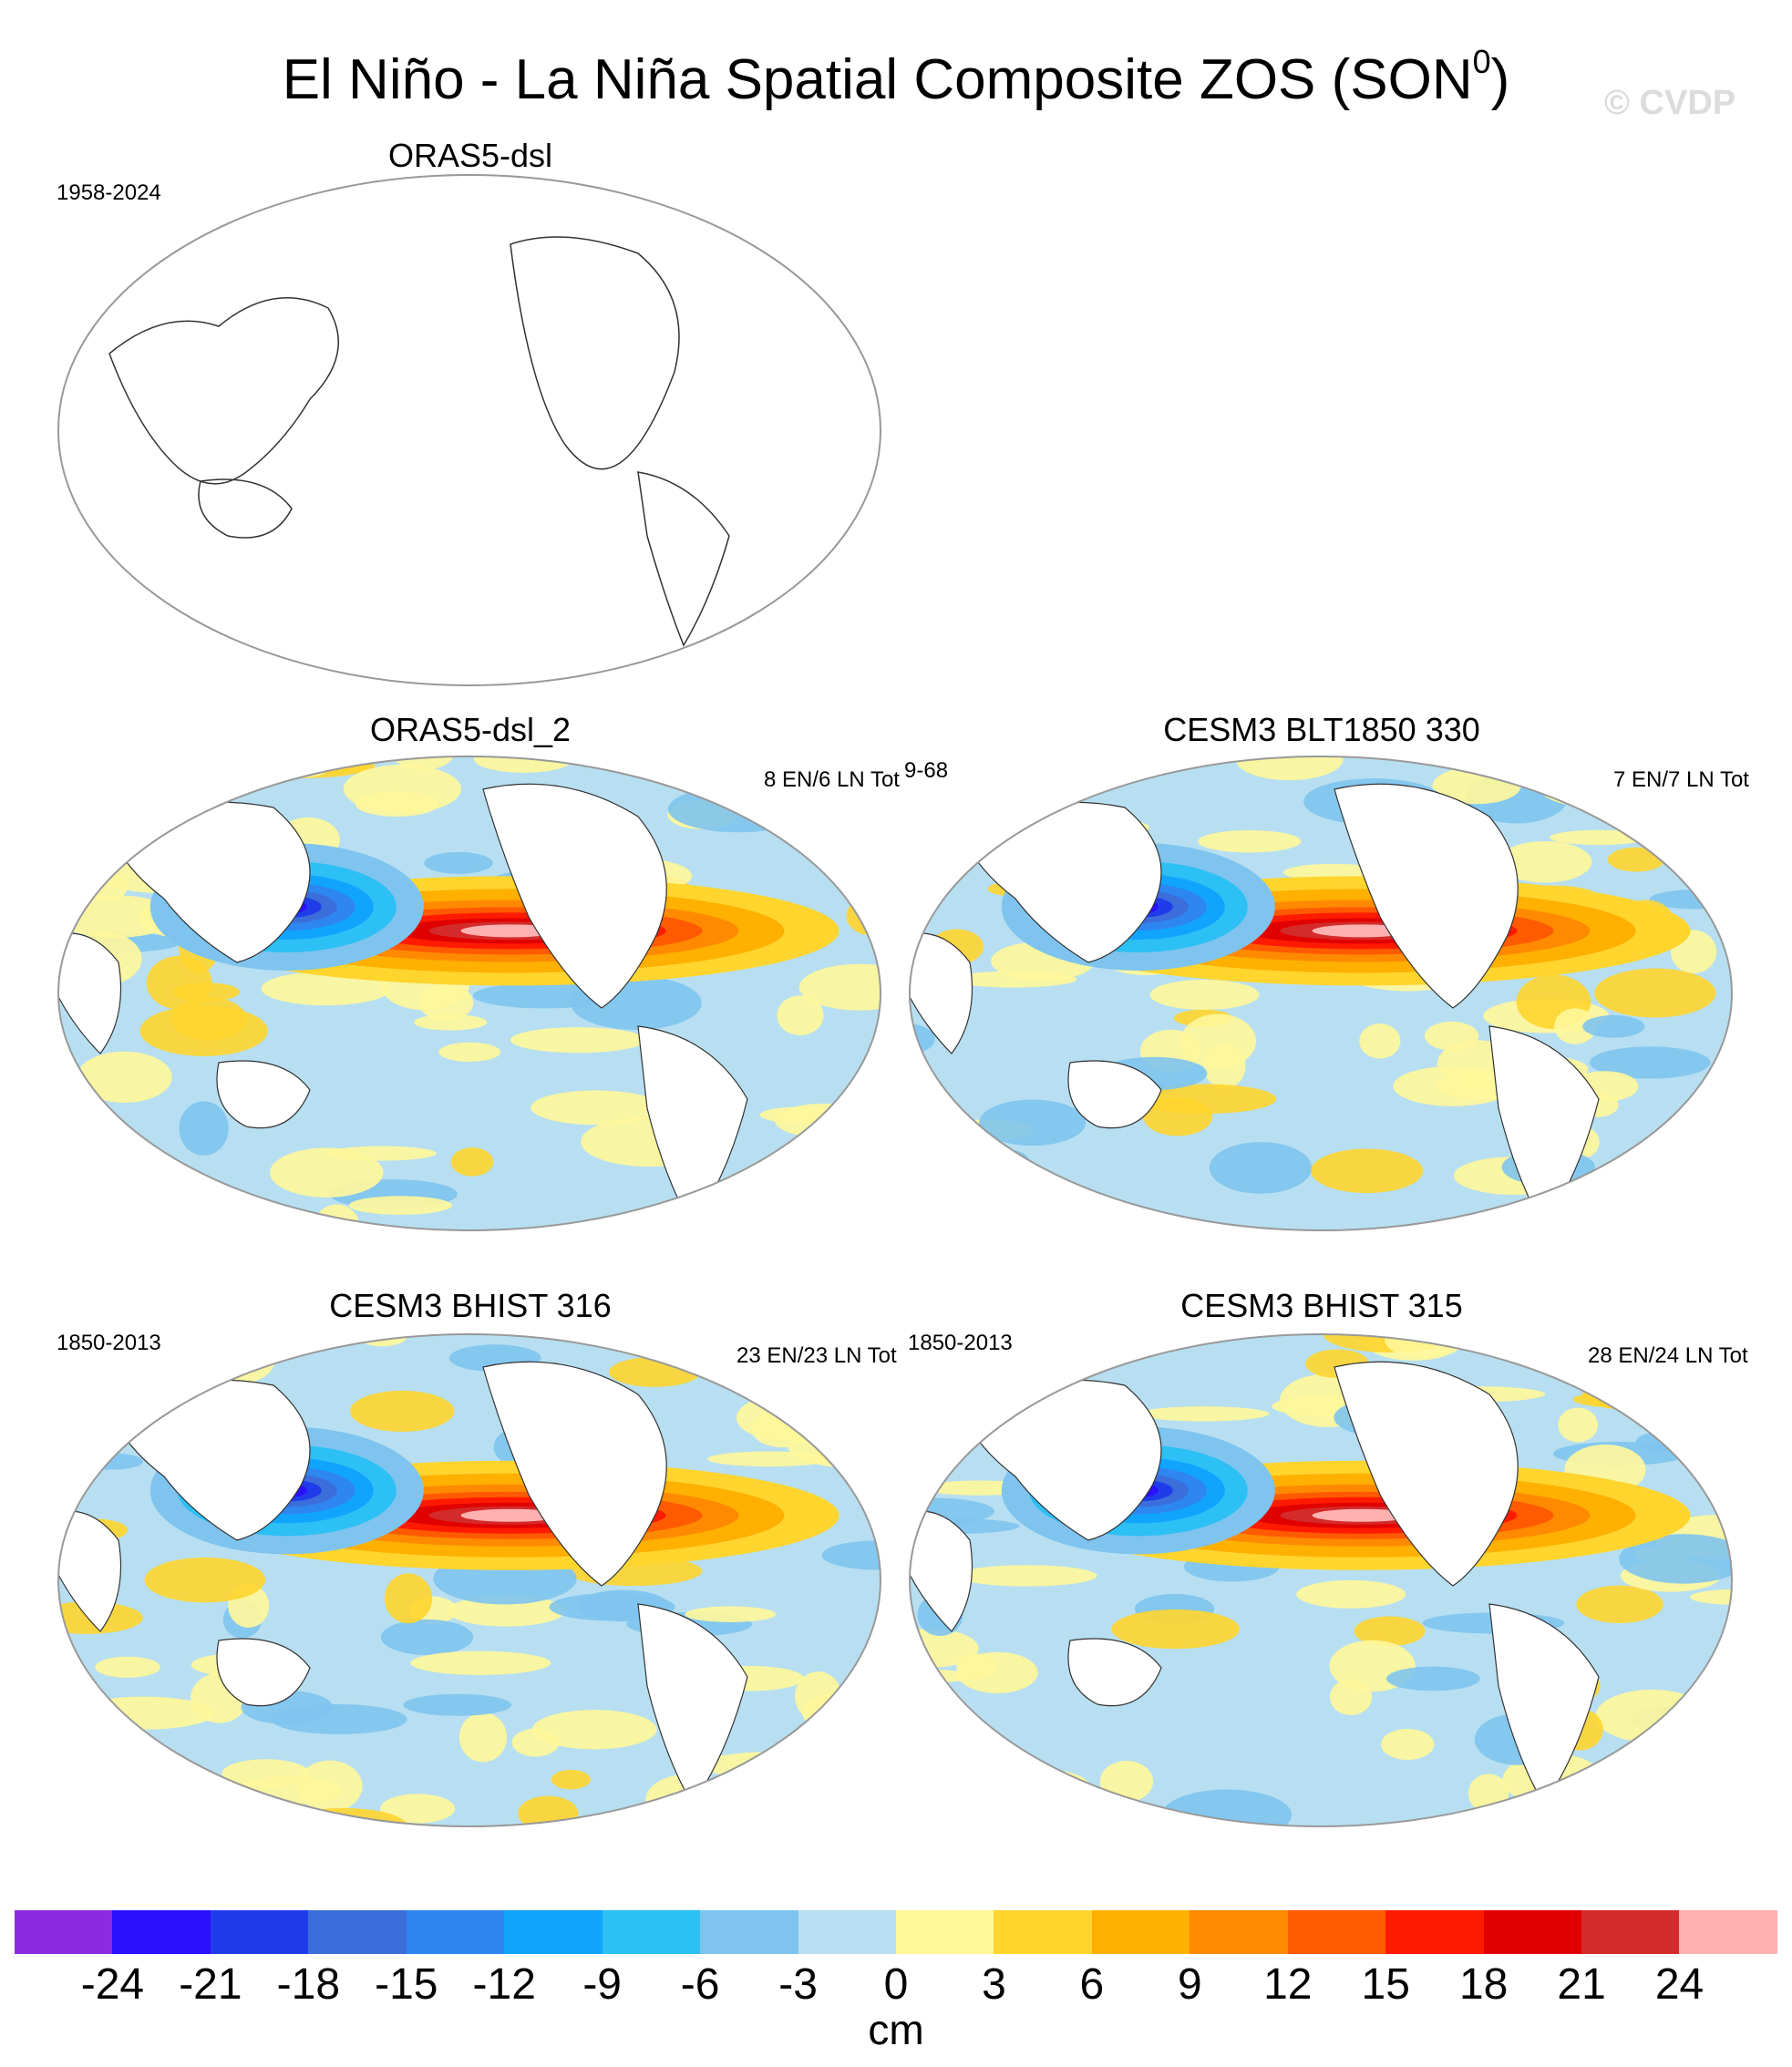  What do you see at coordinates (926, 770) in the screenshot?
I see `panel-extra-label: 9-68` at bounding box center [926, 770].